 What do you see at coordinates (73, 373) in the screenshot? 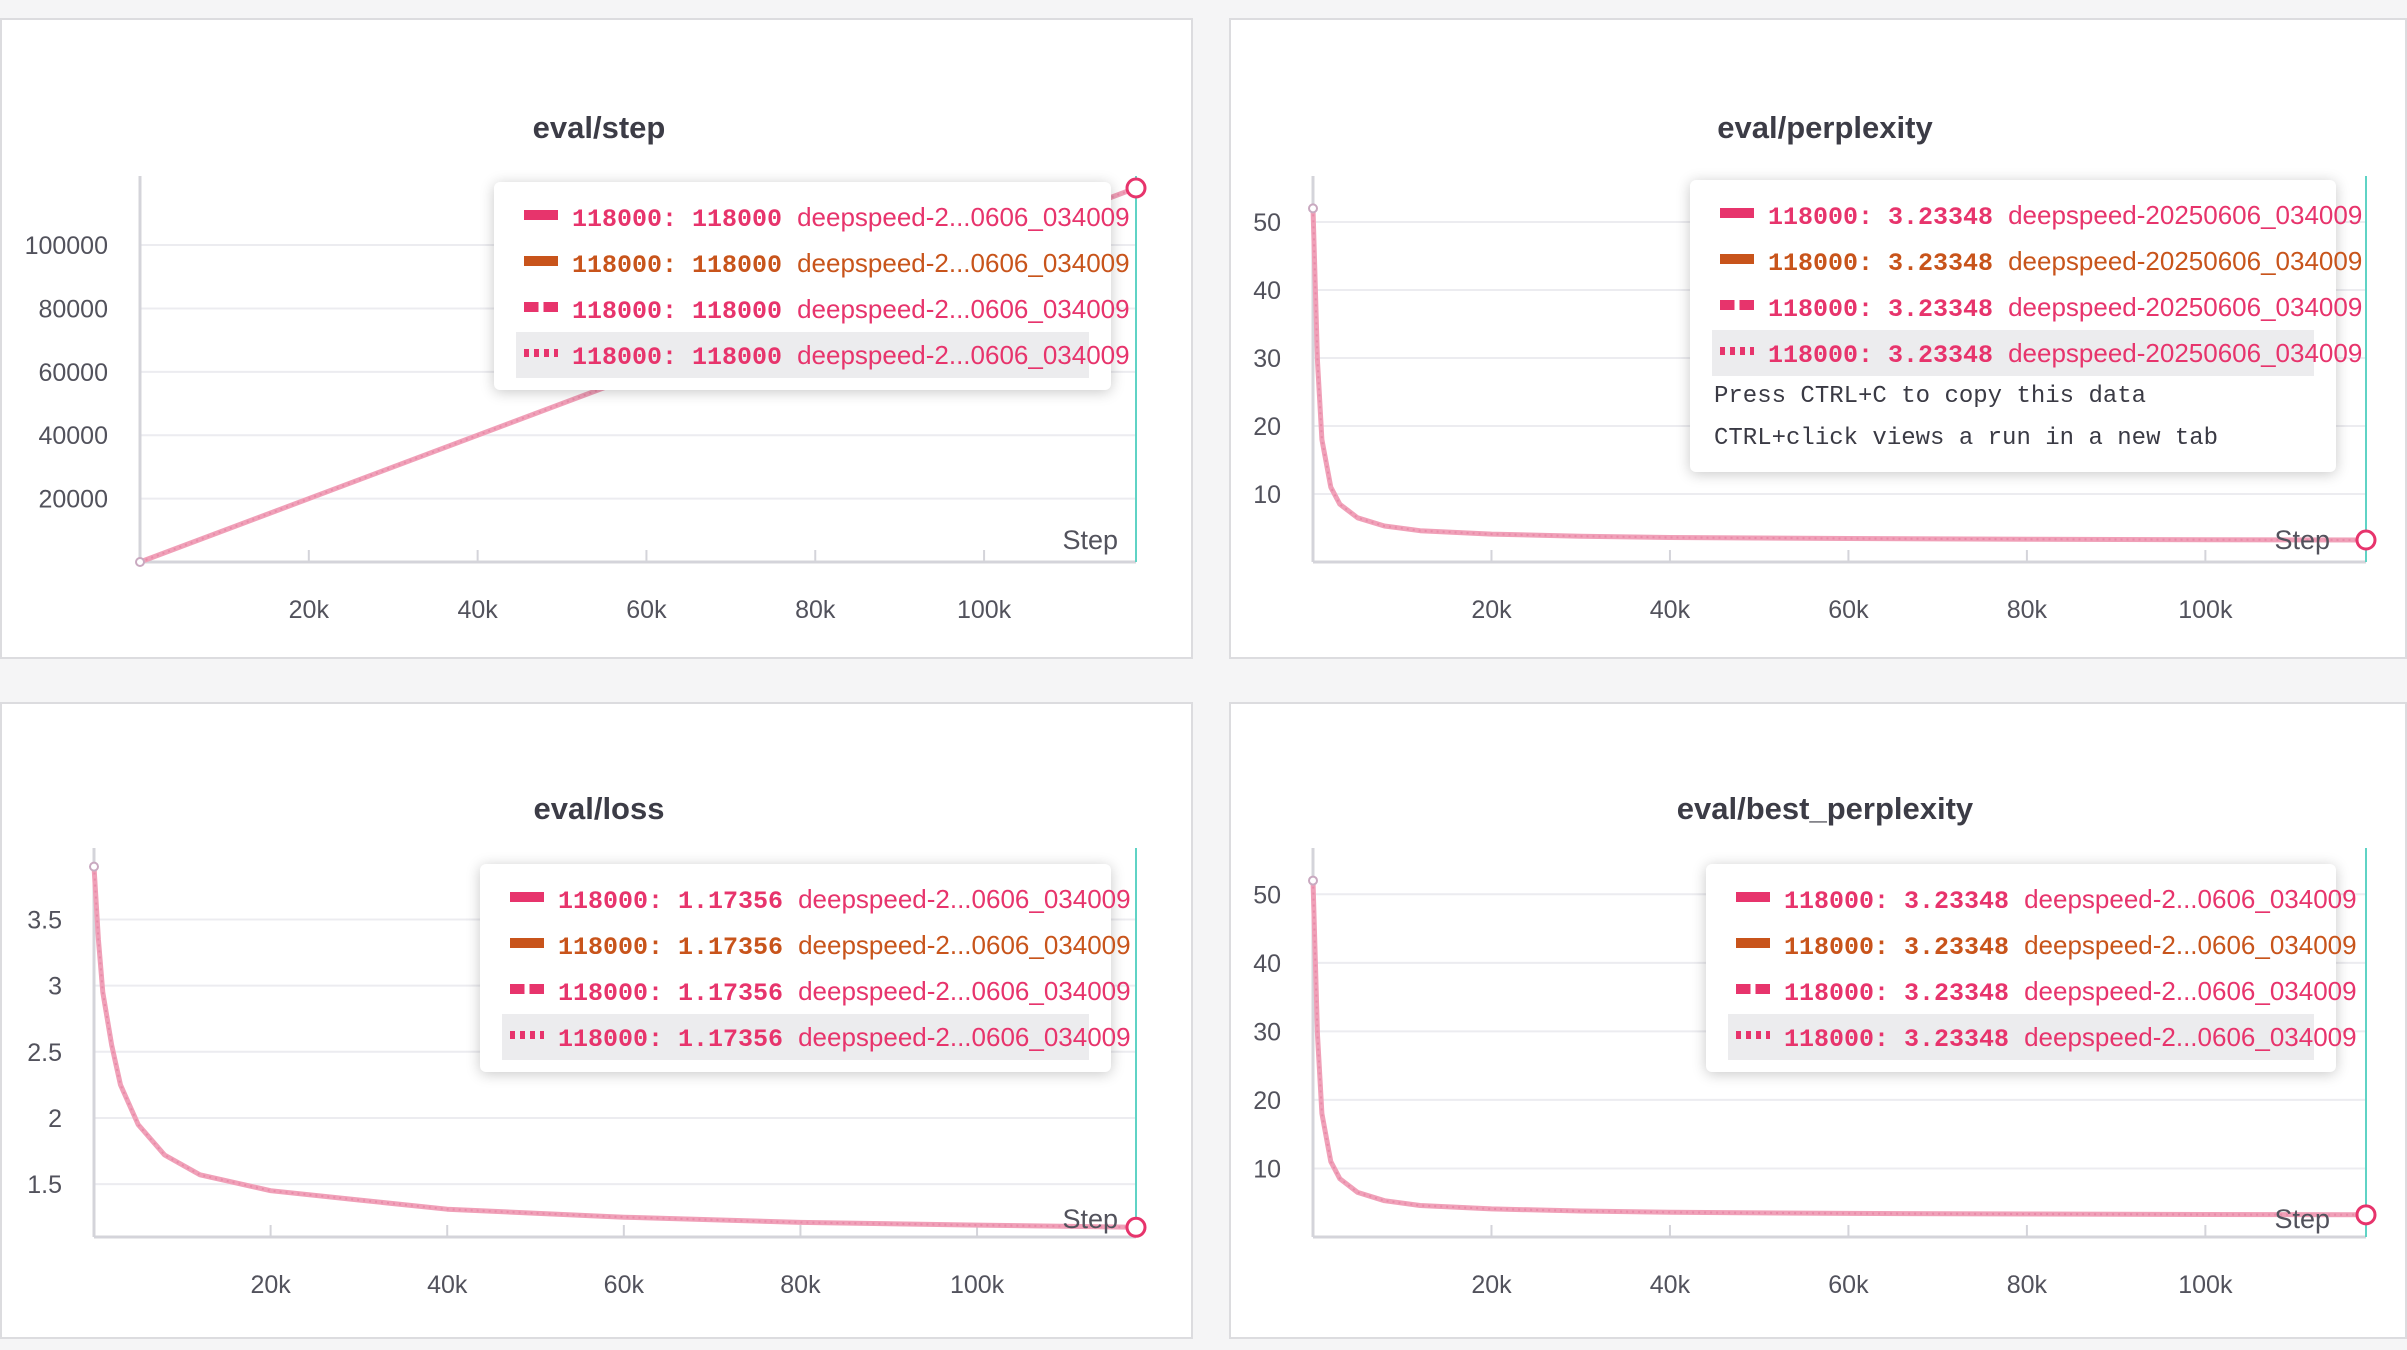
I see `y-tick-label: 60000` at bounding box center [73, 373].